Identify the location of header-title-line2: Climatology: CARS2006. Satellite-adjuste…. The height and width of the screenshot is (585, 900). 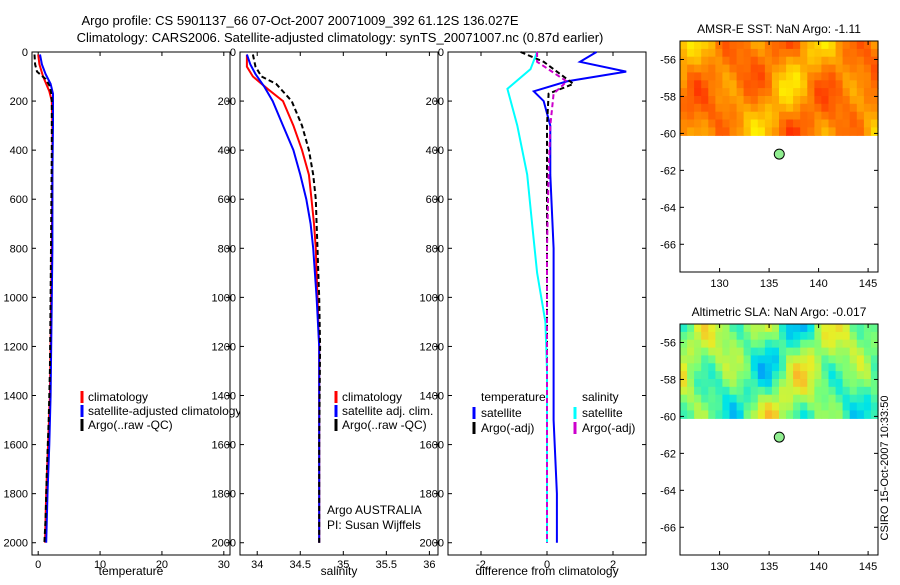
(340, 37).